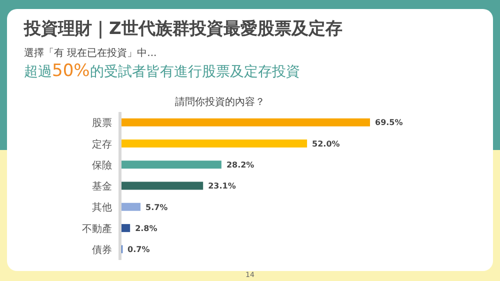 The image size is (500, 281). What do you see at coordinates (97, 228) in the screenshot?
I see `y-tick-label: 不動產` at bounding box center [97, 228].